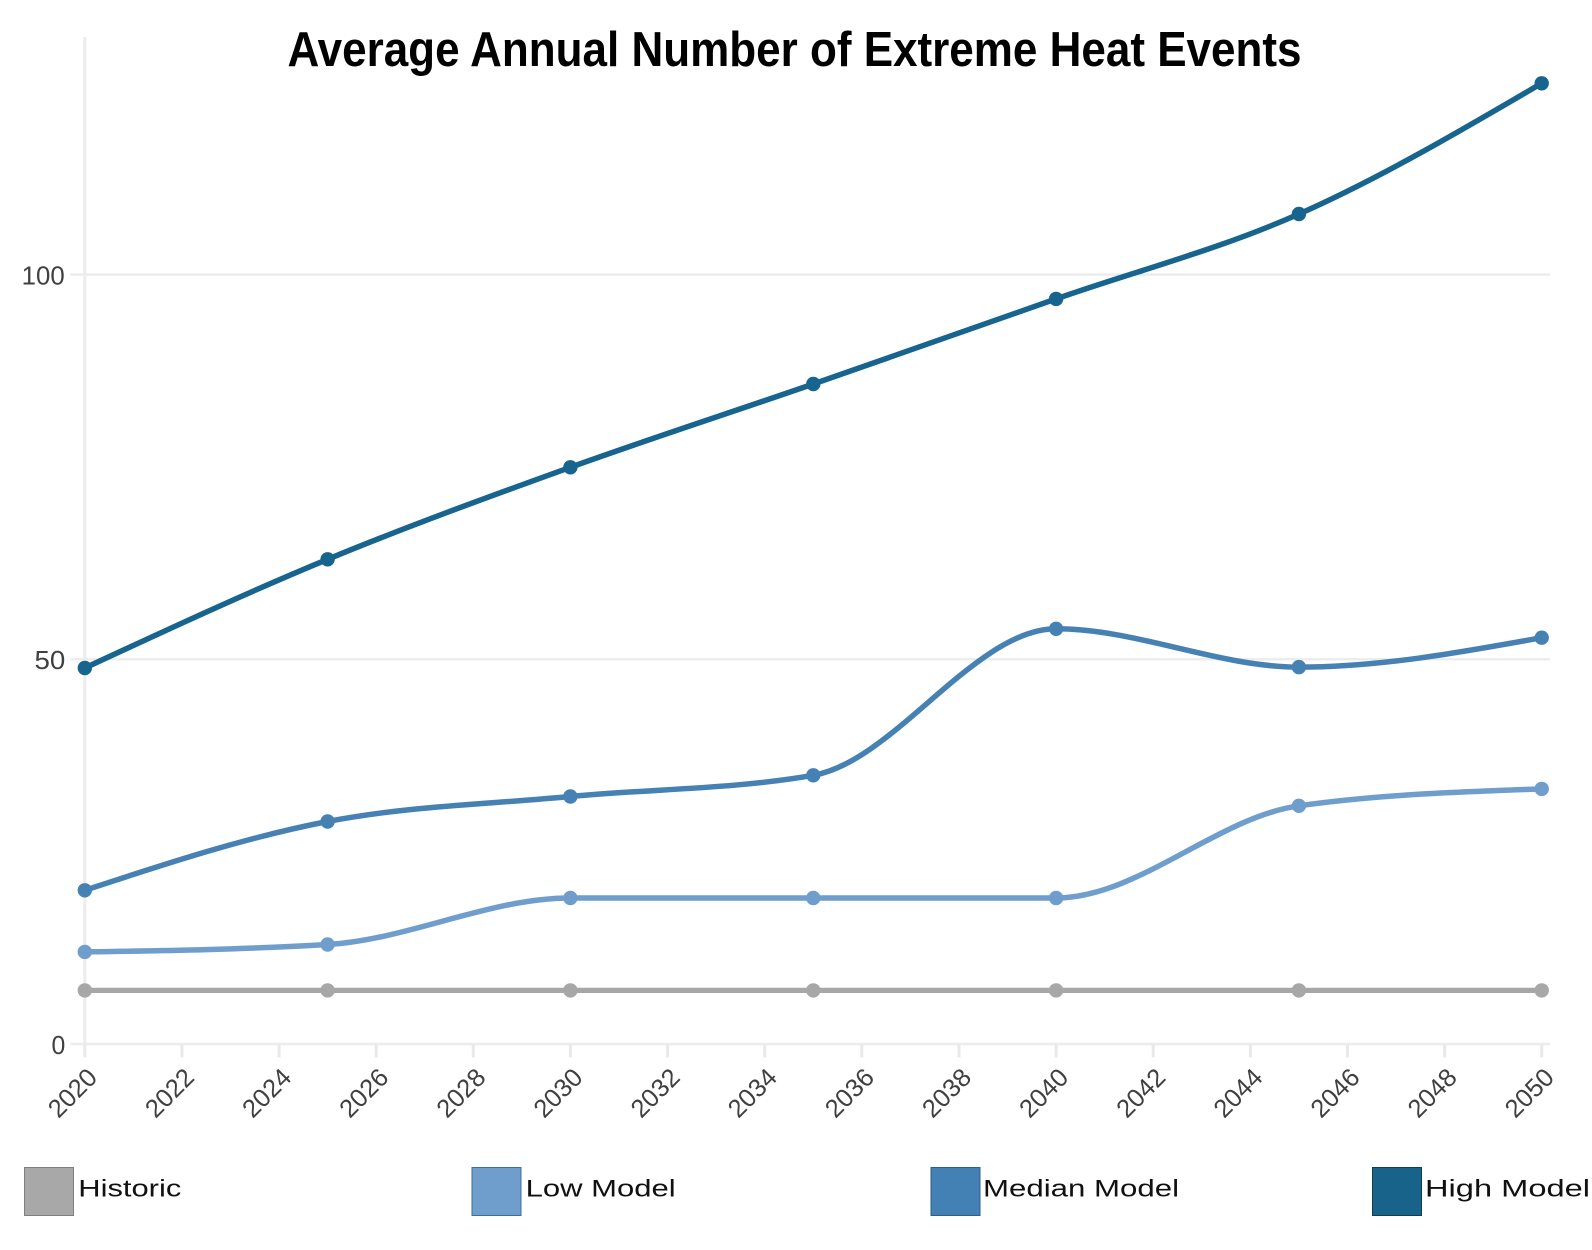  Describe the element at coordinates (1530, 1093) in the screenshot. I see `svg-text: 2050` at that location.